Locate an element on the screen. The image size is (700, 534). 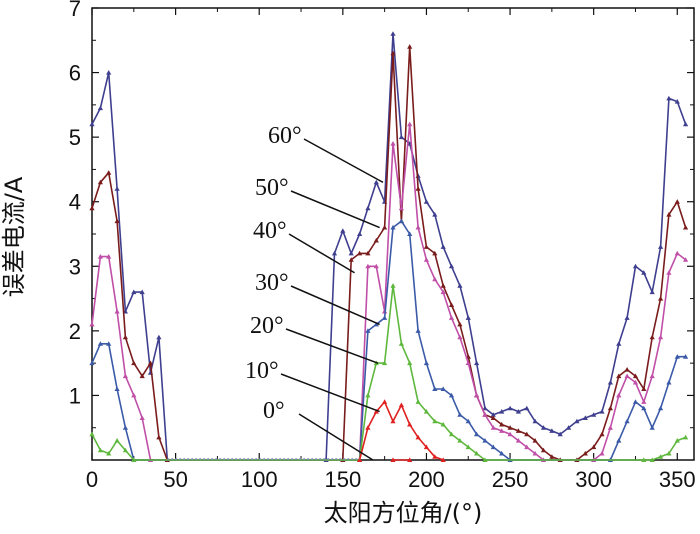
x-tick-label: 200 is located at coordinates (426, 479).